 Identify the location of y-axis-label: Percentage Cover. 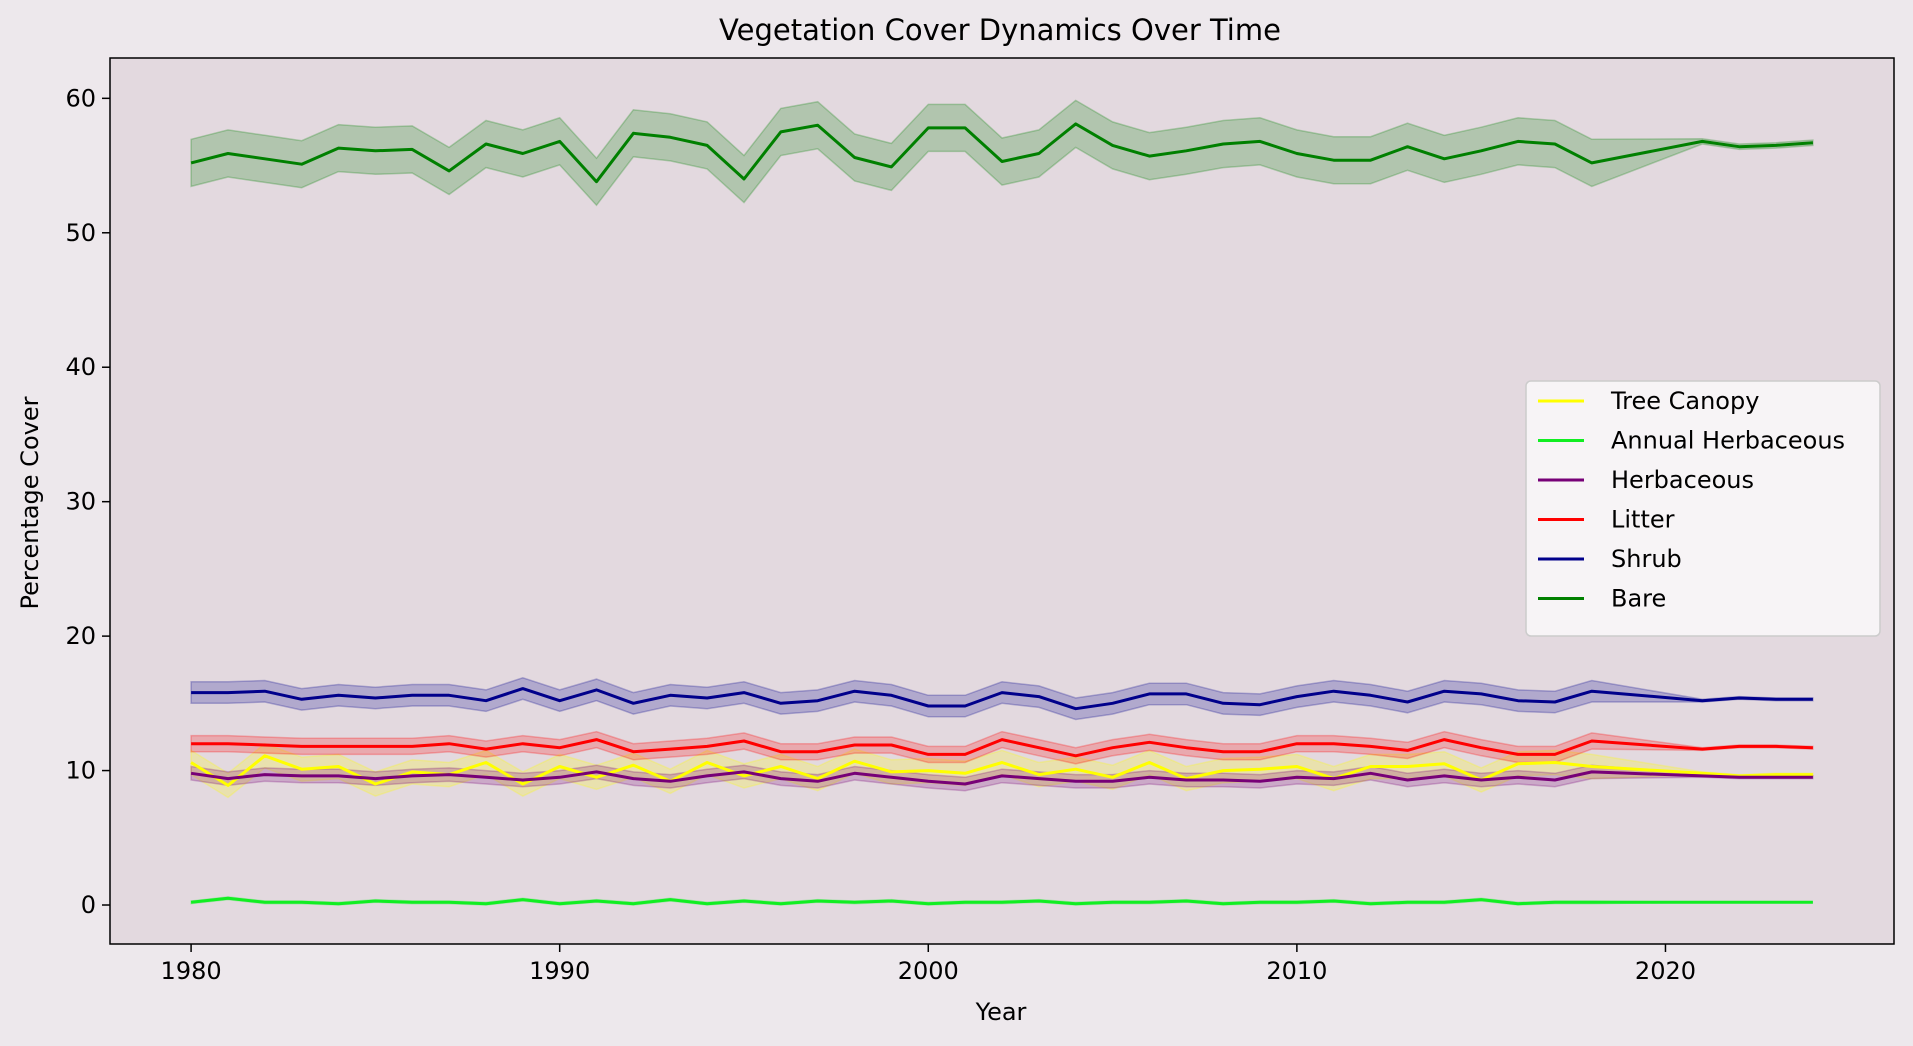
(30, 502).